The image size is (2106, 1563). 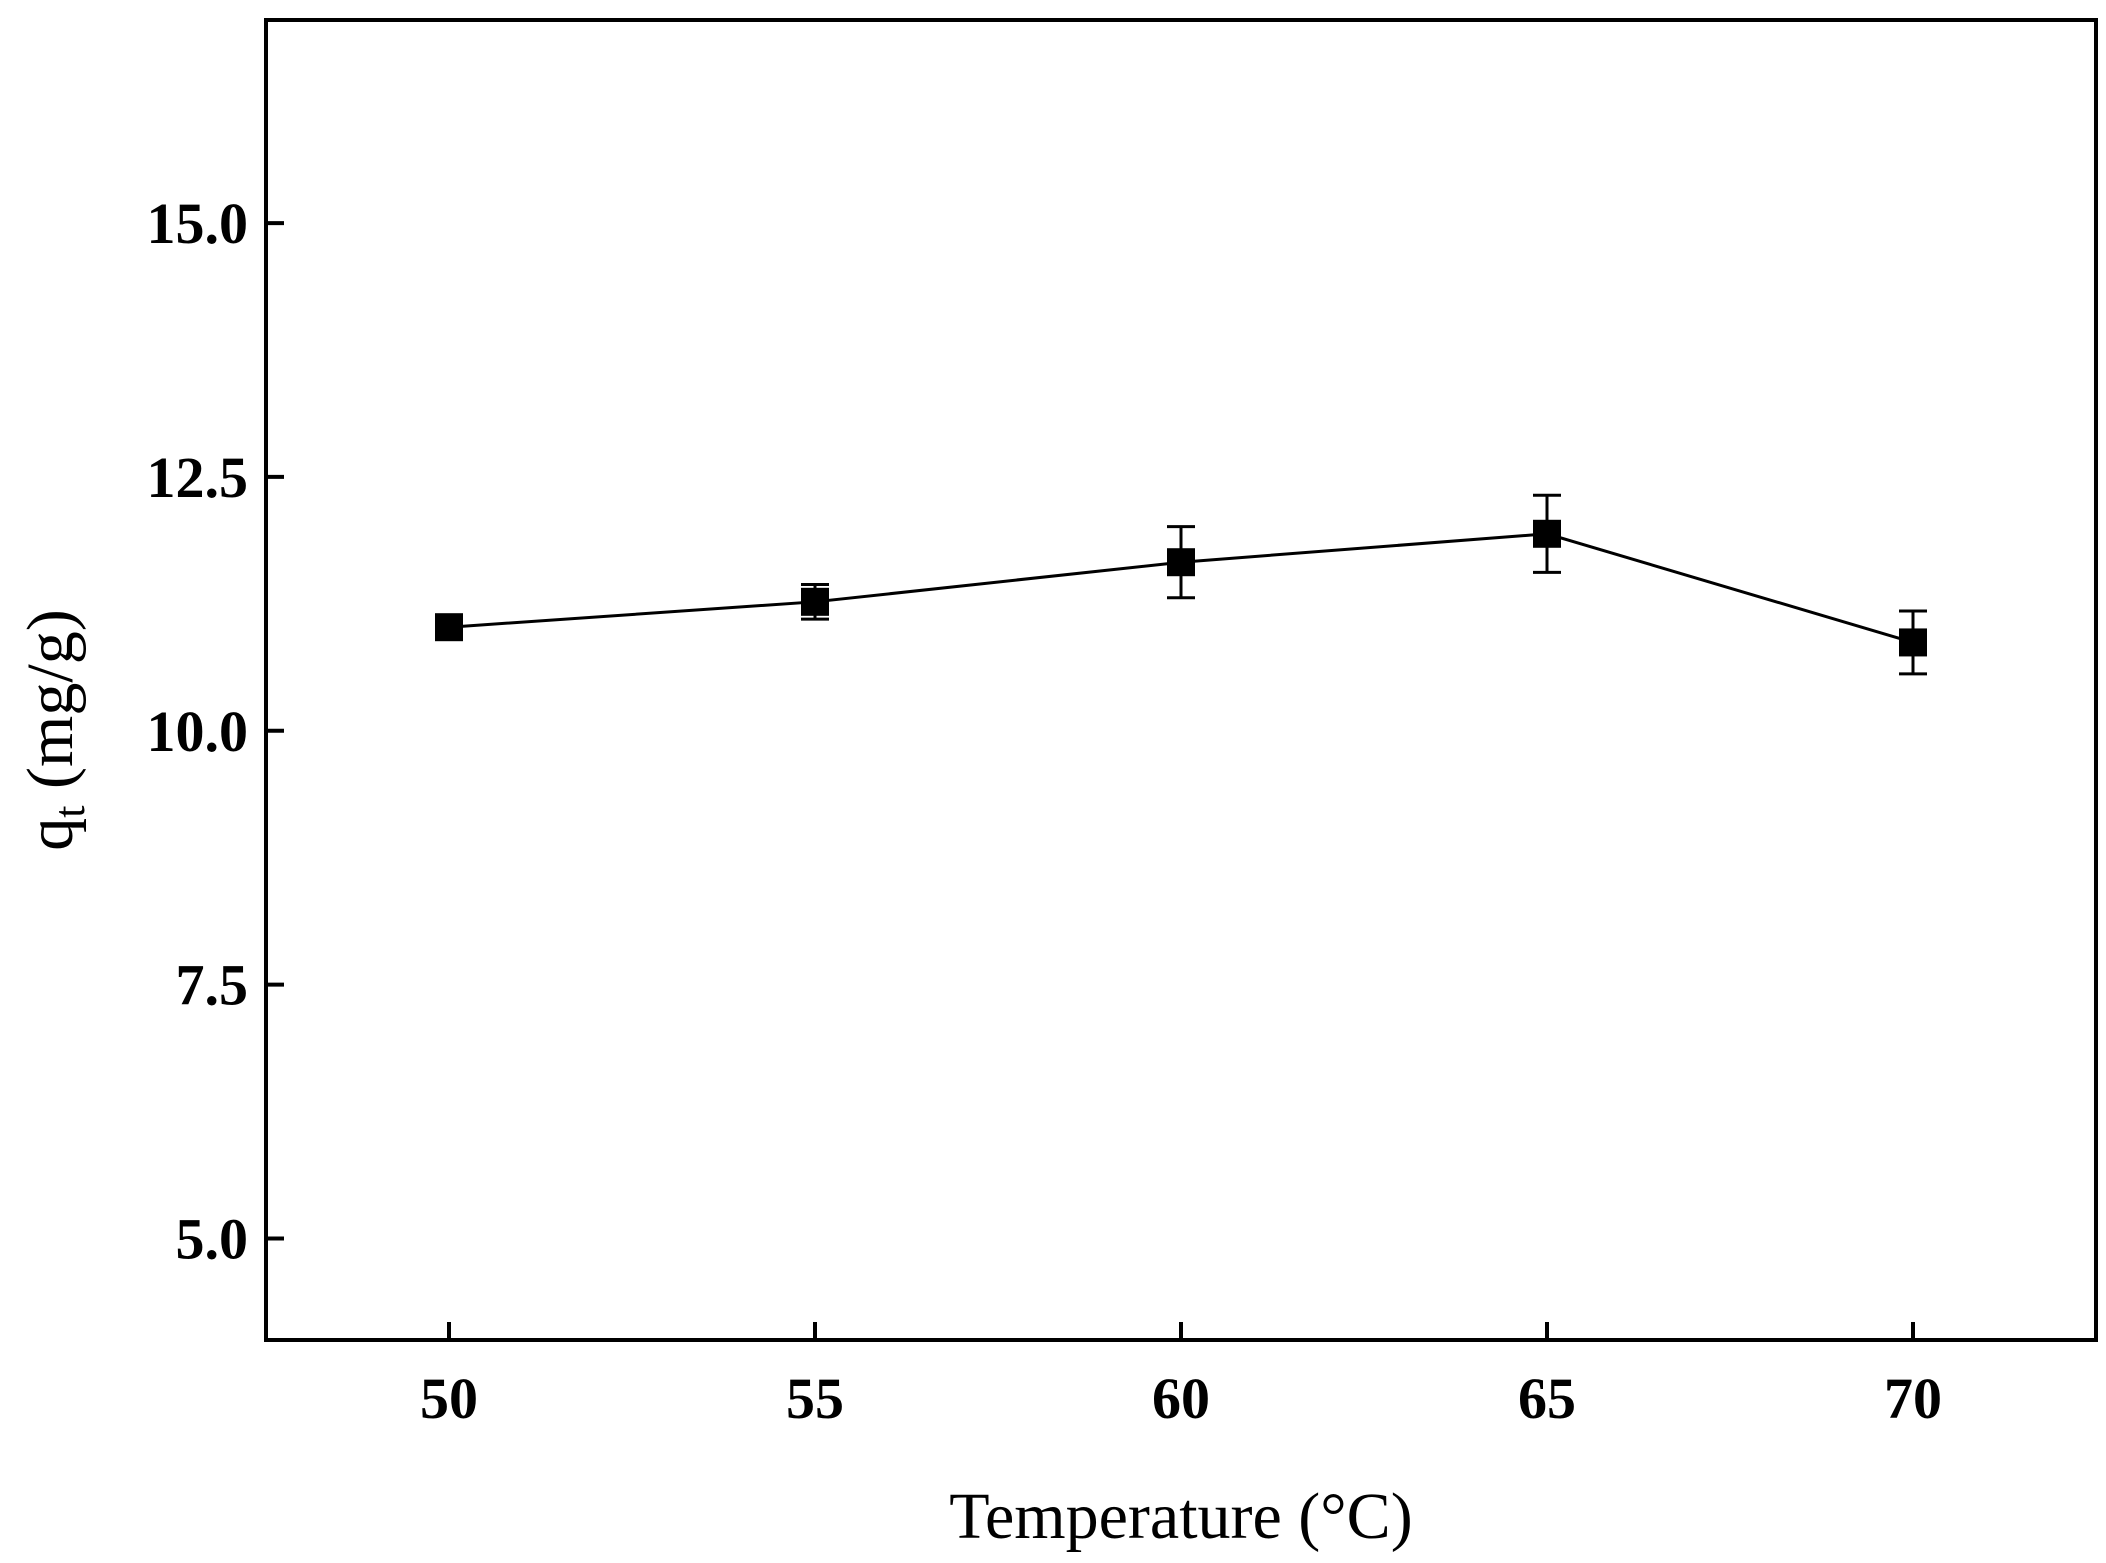 What do you see at coordinates (449, 1398) in the screenshot?
I see `x-tick-label: 50` at bounding box center [449, 1398].